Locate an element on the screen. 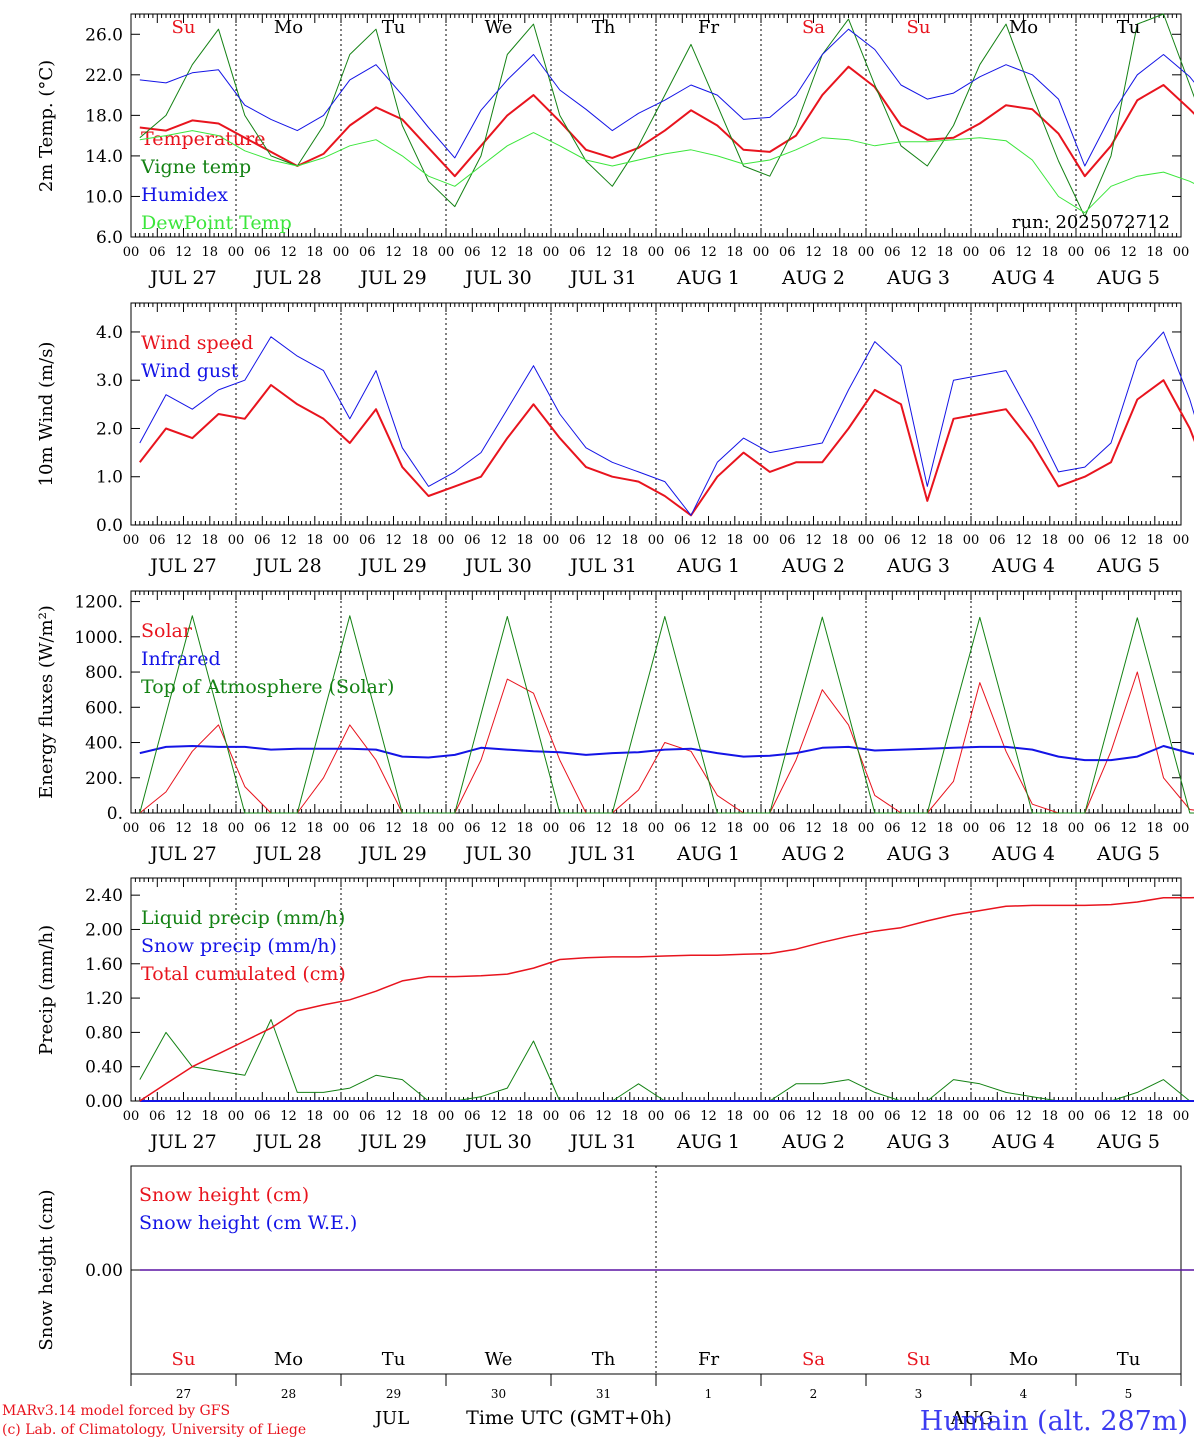 The width and height of the screenshot is (1194, 1444). time-axis-label: Time UTC (GMT+0h) is located at coordinates (569, 1418).